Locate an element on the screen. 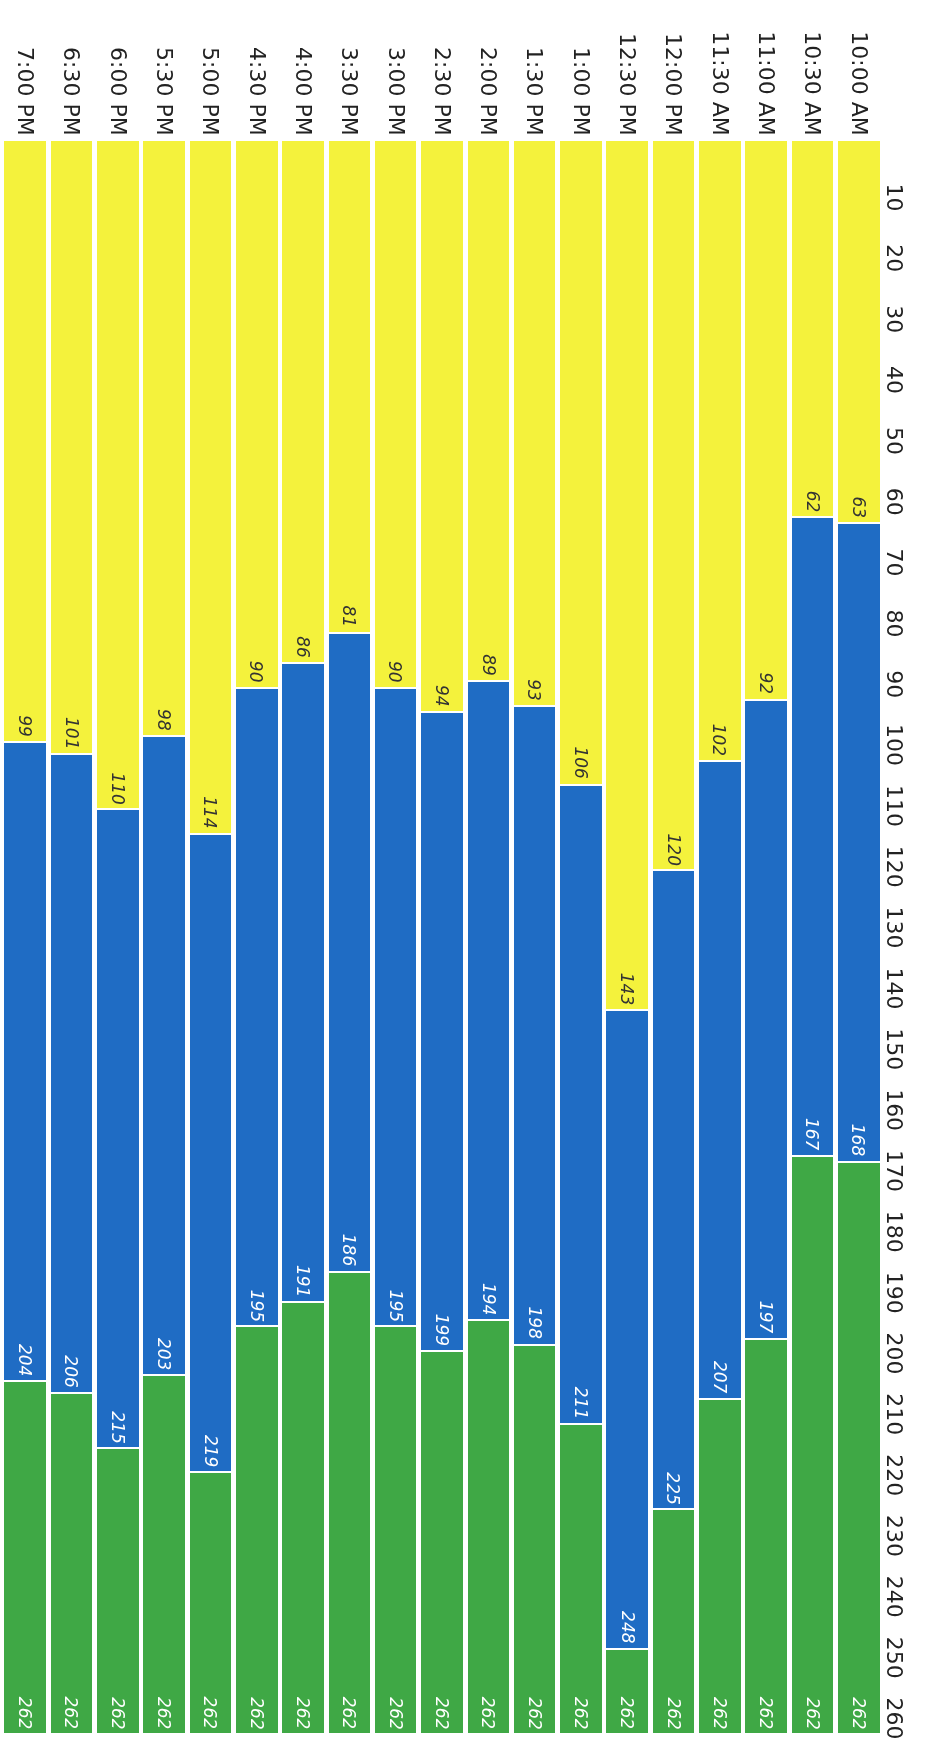 The width and height of the screenshot is (934, 1752). annotation: 197 is located at coordinates (766, 1317).